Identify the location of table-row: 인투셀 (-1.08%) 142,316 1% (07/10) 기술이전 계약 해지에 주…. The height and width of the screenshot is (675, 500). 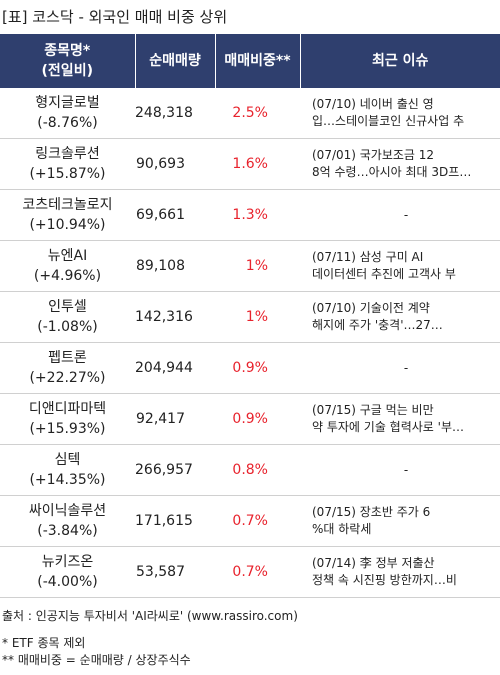
(250, 317).